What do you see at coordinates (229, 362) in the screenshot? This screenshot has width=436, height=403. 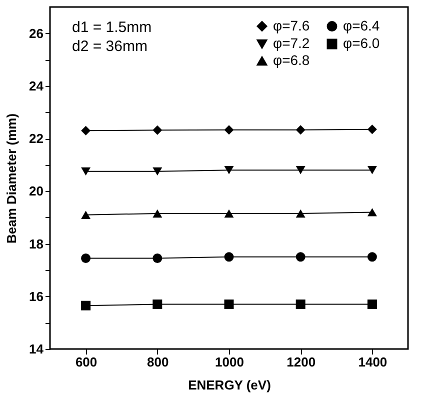 I see `x-tick-label: 1000` at bounding box center [229, 362].